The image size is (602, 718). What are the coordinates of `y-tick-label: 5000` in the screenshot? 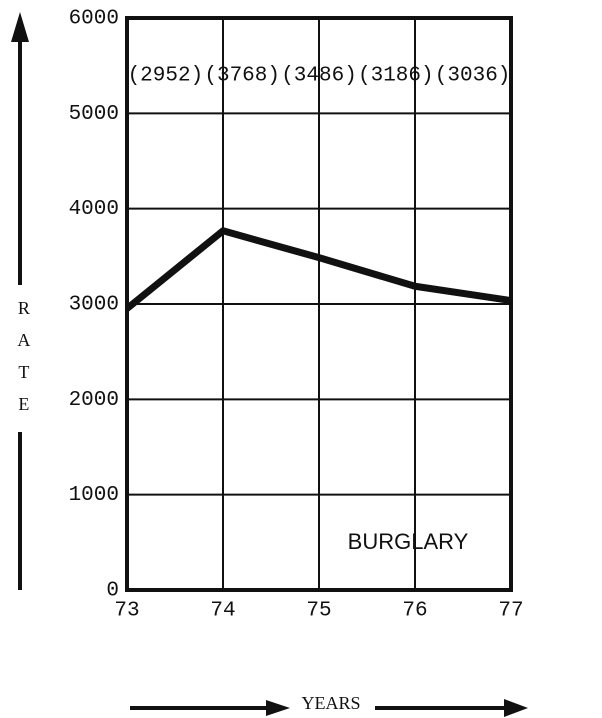 It's located at (94, 114).